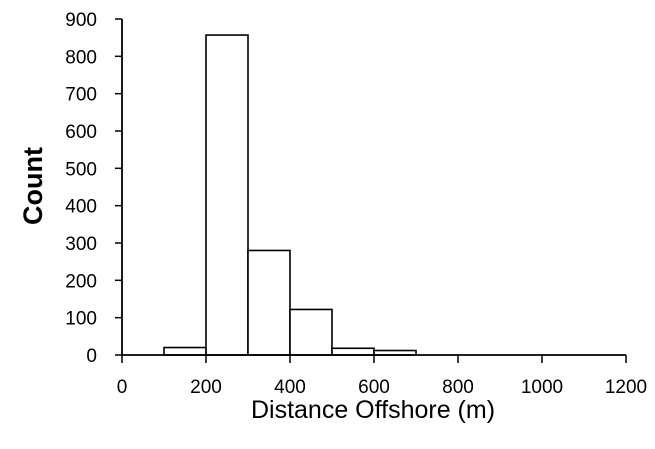 Image resolution: width=655 pixels, height=449 pixels. Describe the element at coordinates (81, 169) in the screenshot. I see `y-tick-label-5: 500` at that location.